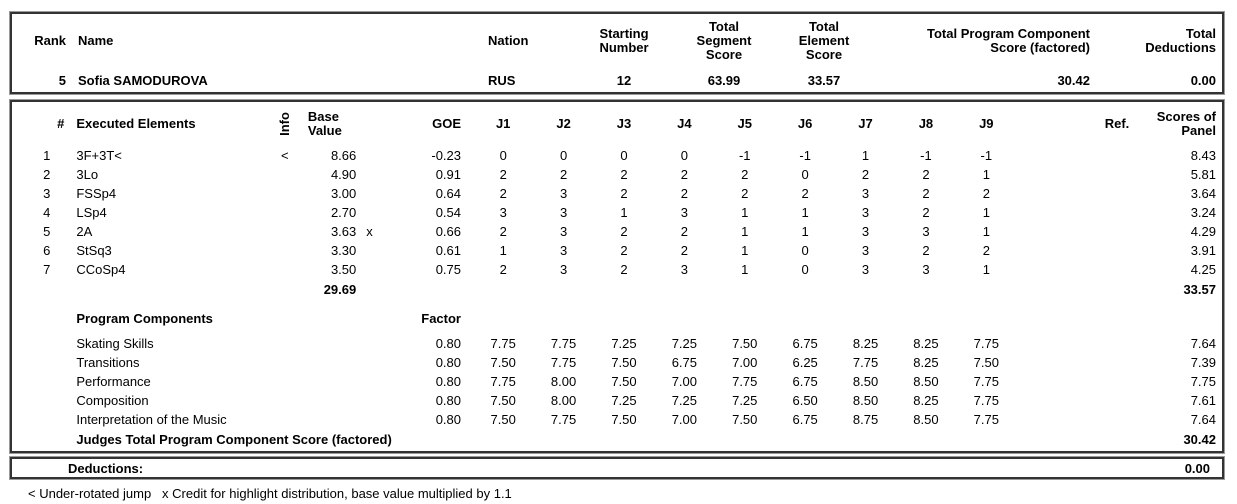 The height and width of the screenshot is (504, 1237). Describe the element at coordinates (1199, 289) in the screenshot. I see `total-element-score-panel: 33.57` at that location.